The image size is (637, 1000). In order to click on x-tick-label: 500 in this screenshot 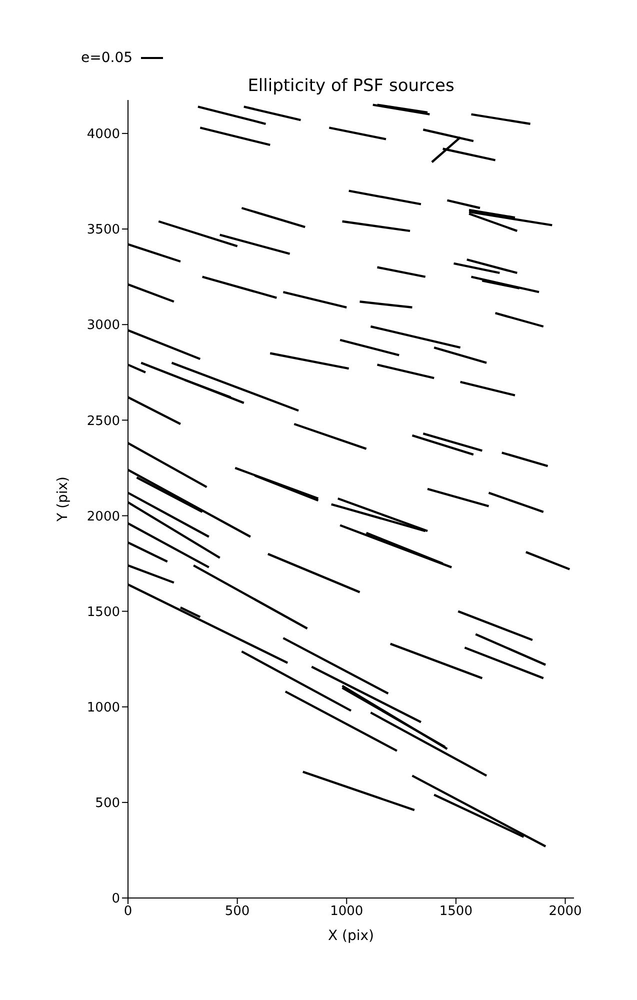, I will do `click(237, 912)`.